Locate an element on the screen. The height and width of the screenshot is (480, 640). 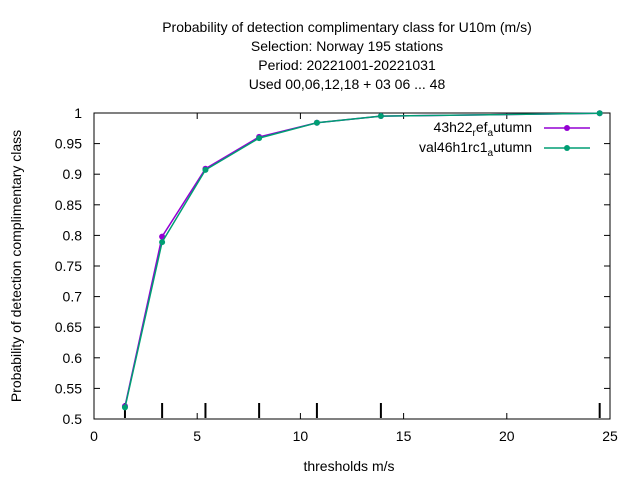
x-tick-label: 0 is located at coordinates (94, 436).